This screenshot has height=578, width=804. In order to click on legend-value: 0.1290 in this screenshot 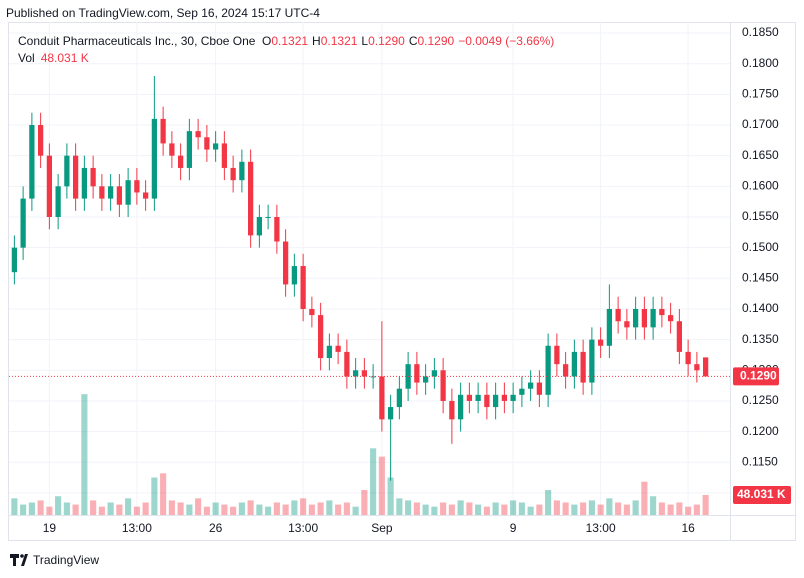, I will do `click(386, 41)`.